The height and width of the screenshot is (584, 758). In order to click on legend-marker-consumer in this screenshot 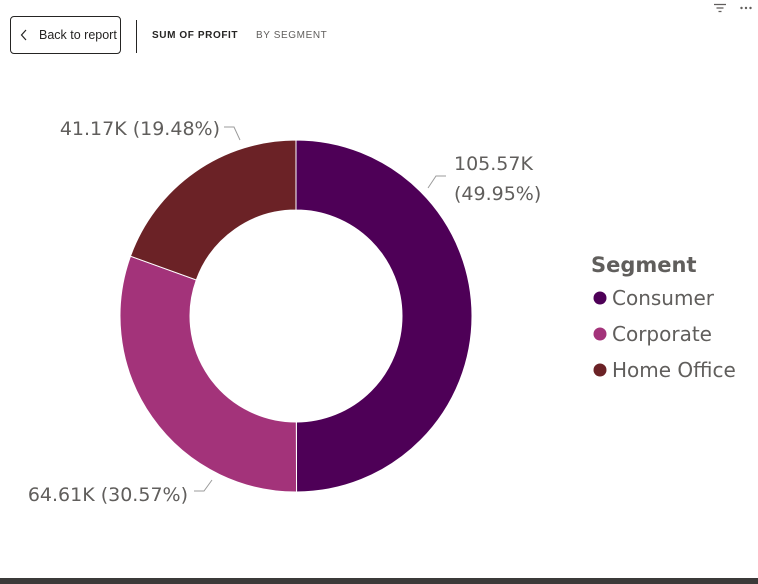, I will do `click(600, 298)`.